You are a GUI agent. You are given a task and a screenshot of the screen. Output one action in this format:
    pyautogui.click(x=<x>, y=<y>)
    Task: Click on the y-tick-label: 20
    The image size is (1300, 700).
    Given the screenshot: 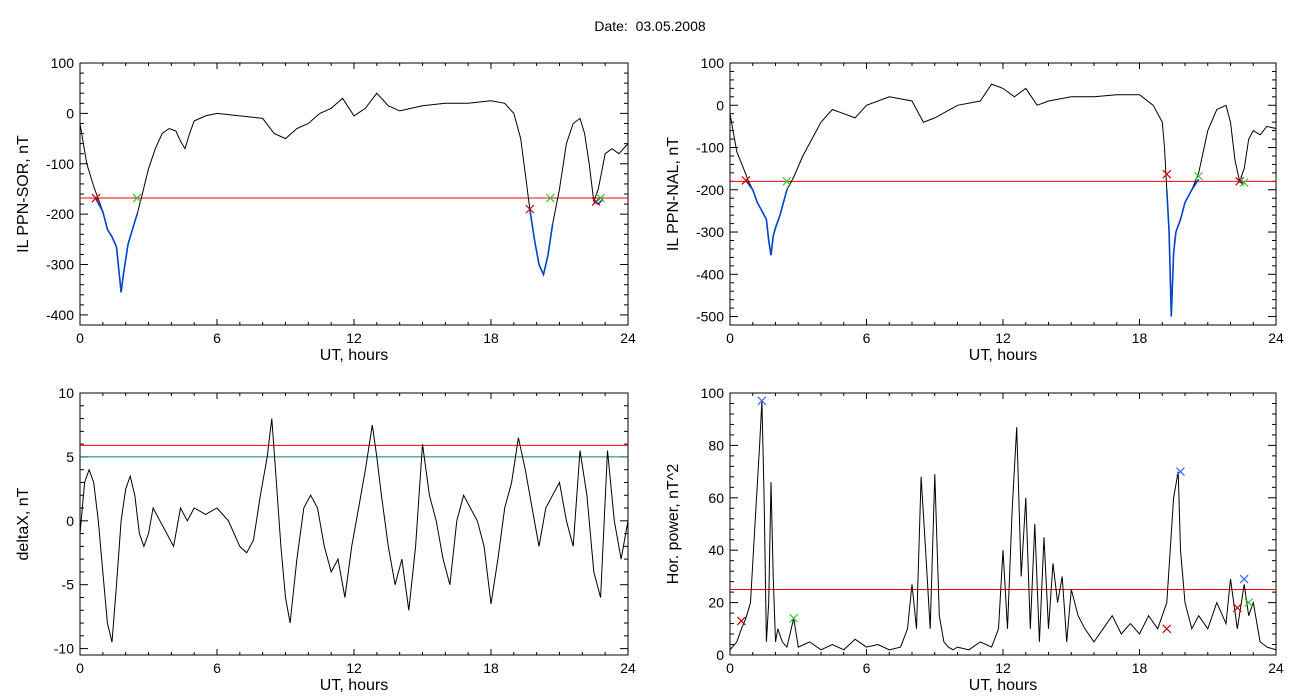 What is the action you would take?
    pyautogui.click(x=716, y=603)
    